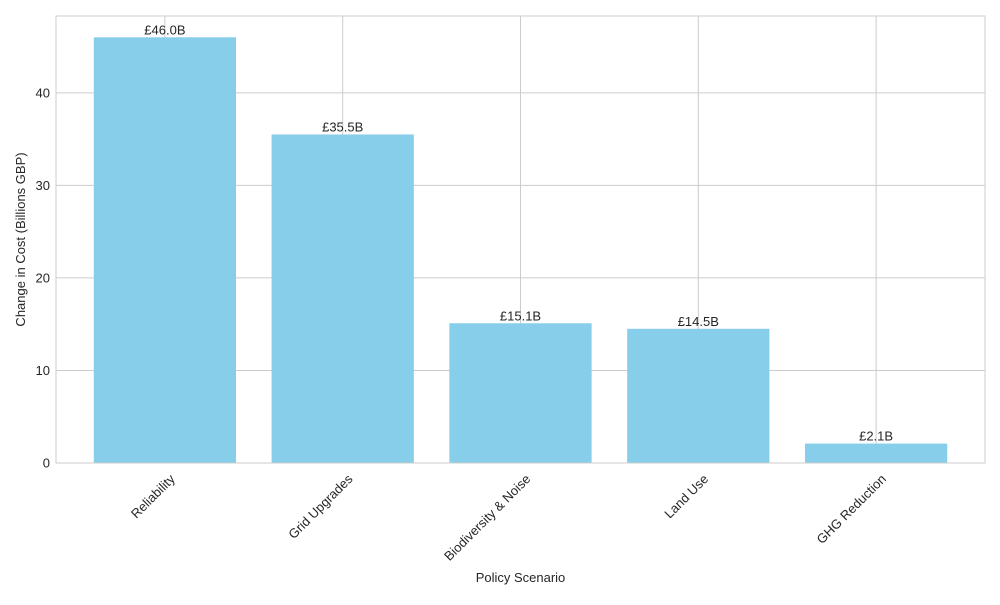 The width and height of the screenshot is (1000, 605). I want to click on y-tick-label: 30, so click(43, 185).